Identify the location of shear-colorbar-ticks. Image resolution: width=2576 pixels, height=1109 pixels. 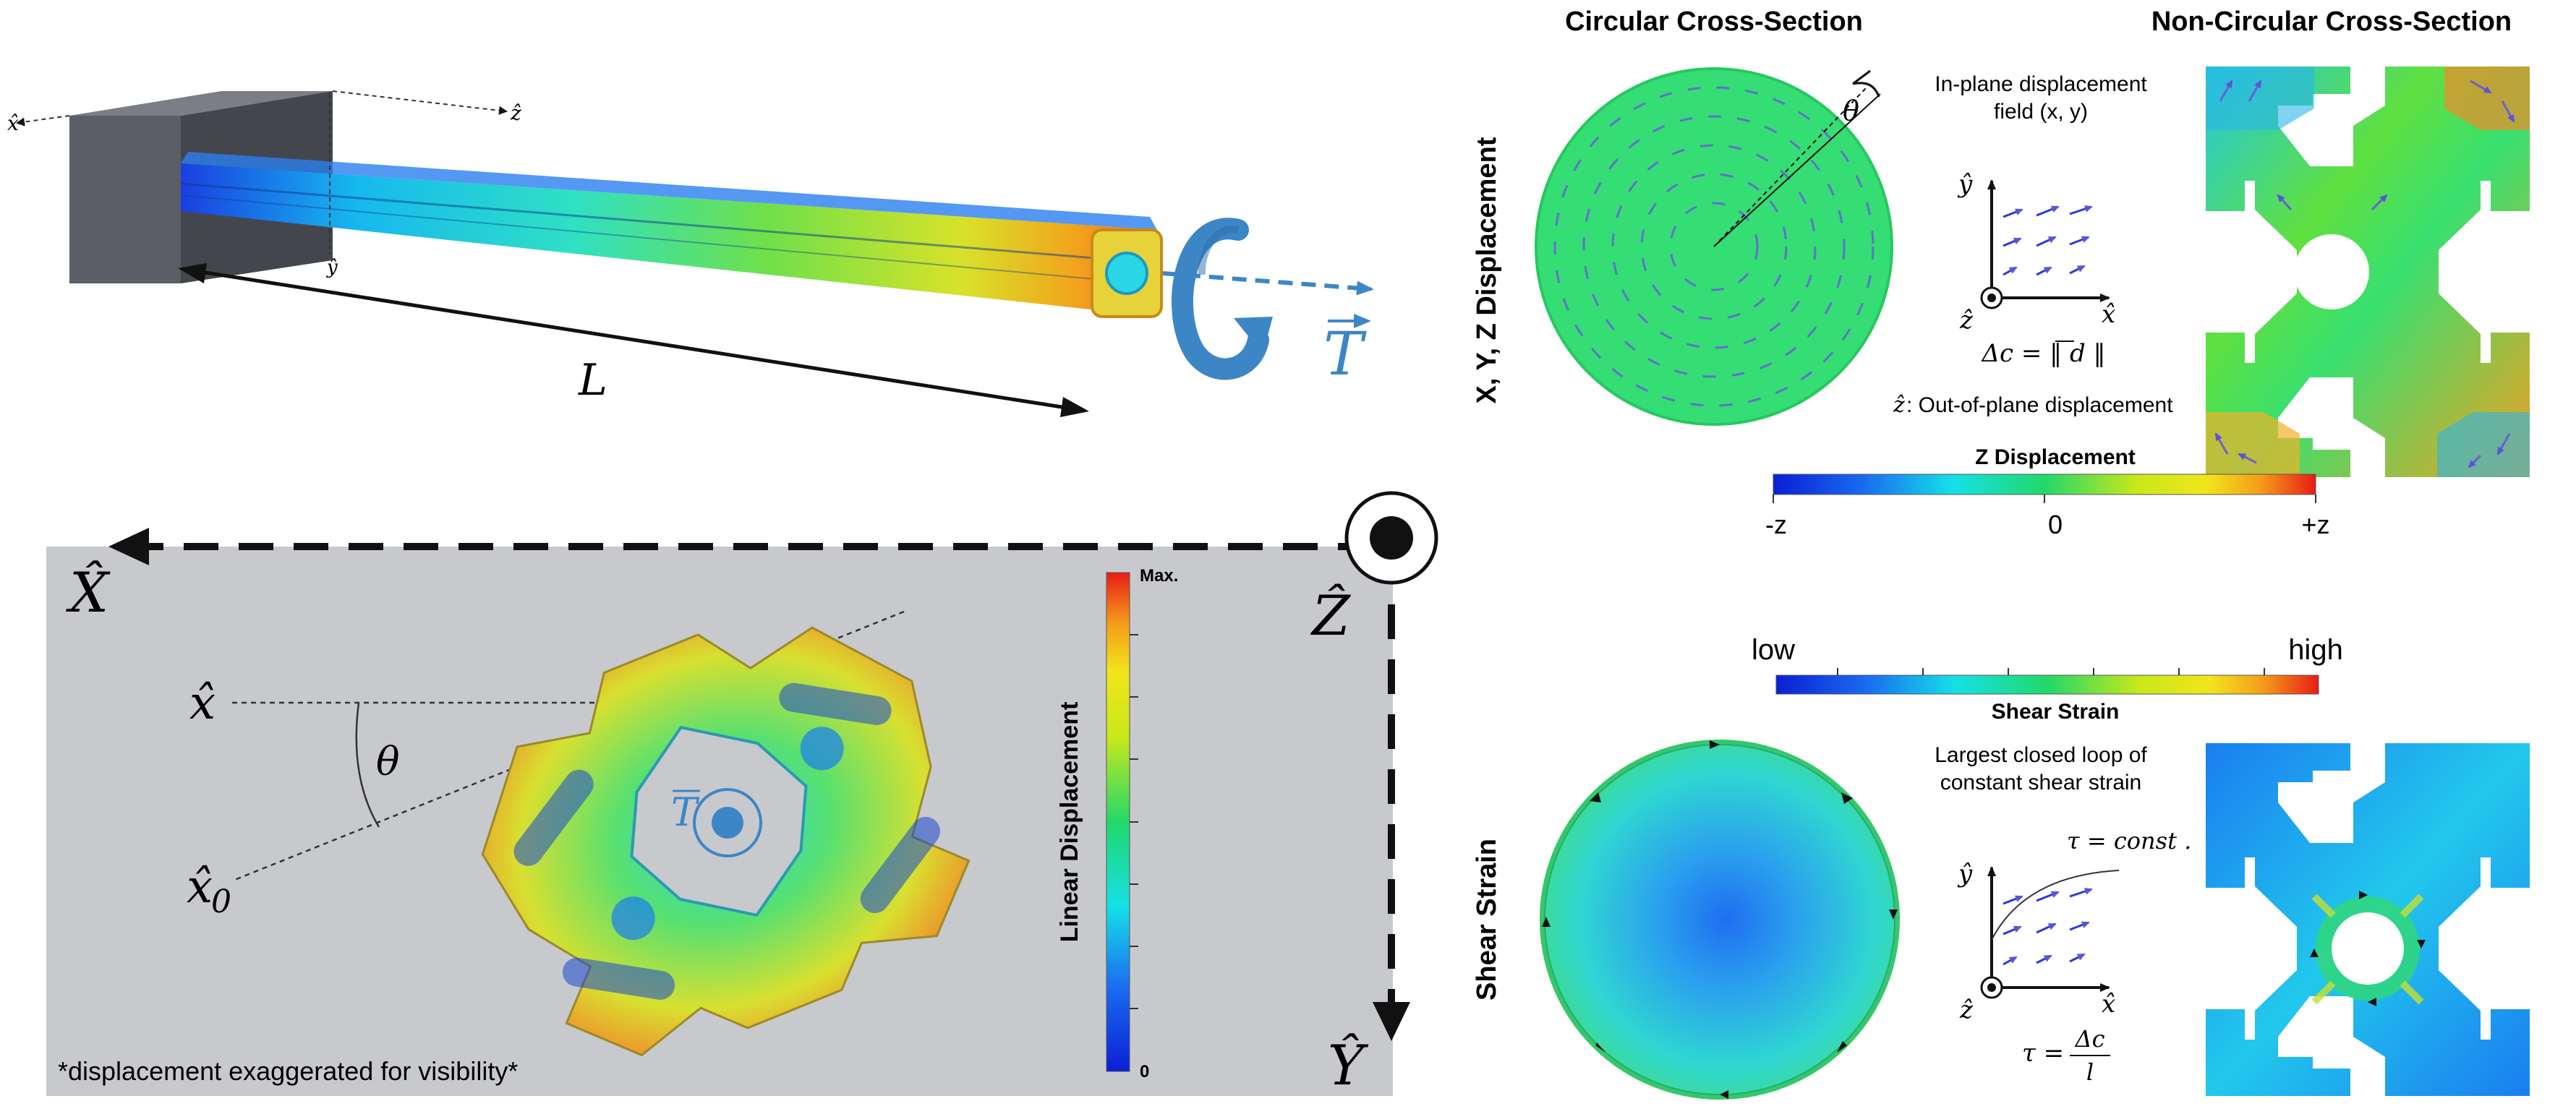
(2051, 671).